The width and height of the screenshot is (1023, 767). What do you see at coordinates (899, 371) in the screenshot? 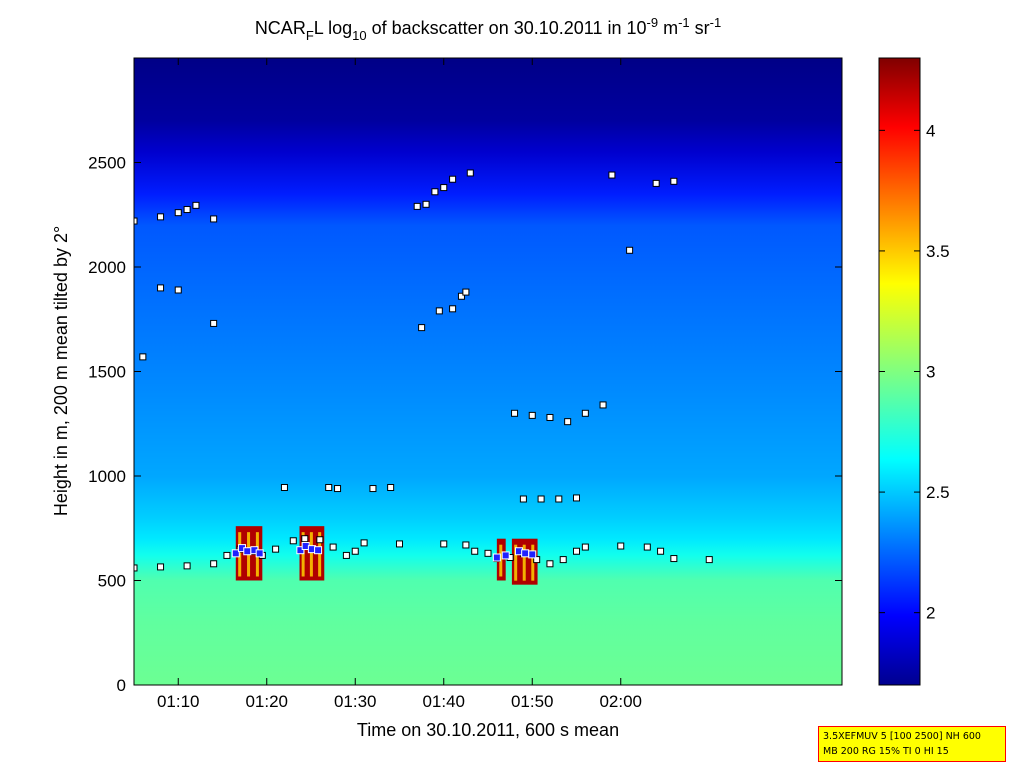
I see `colorbar` at bounding box center [899, 371].